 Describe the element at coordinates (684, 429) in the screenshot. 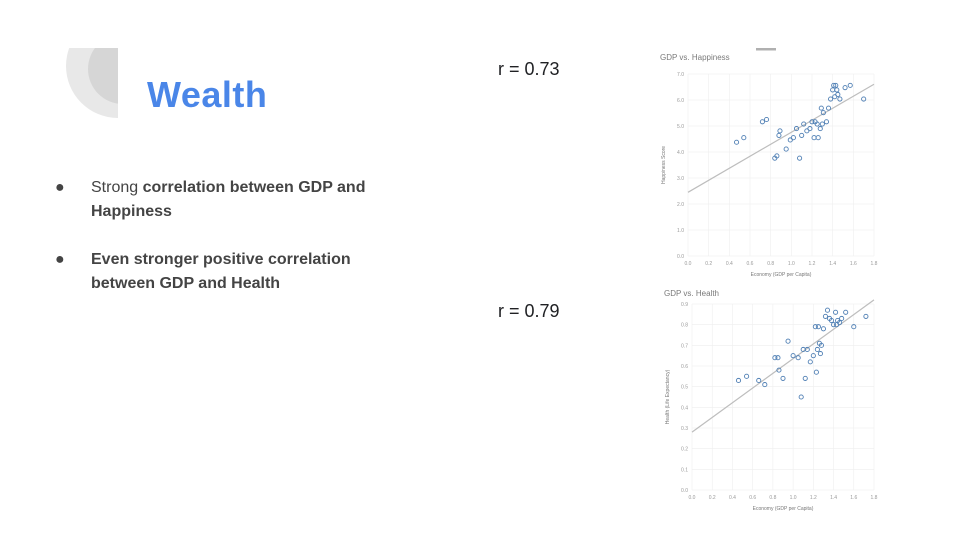

I see `chart-y-tick-label: 0.3` at that location.